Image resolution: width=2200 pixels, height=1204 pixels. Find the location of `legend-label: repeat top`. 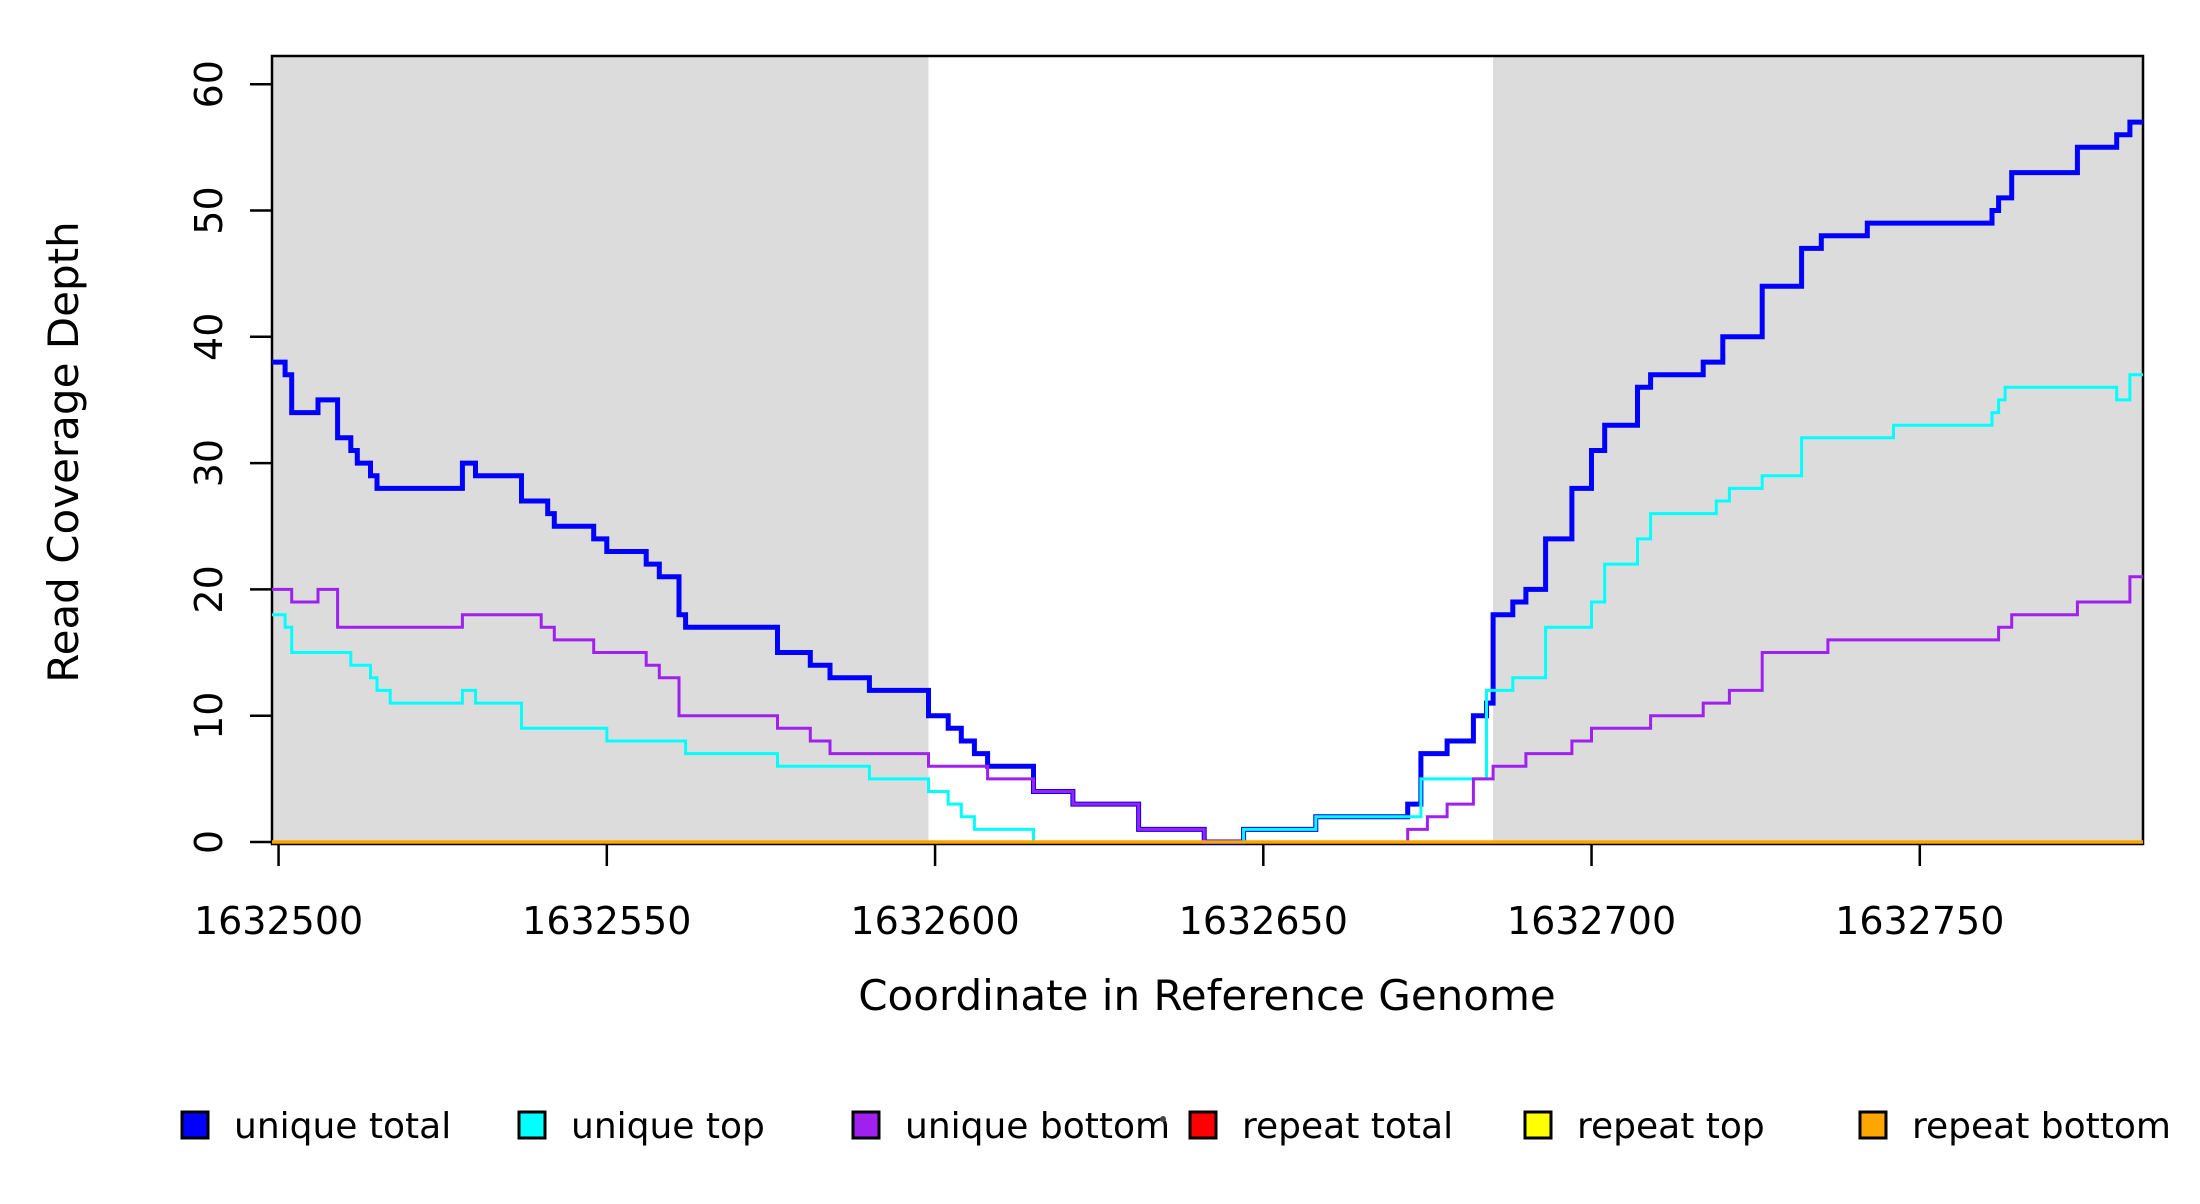

legend-label: repeat top is located at coordinates (1671, 1126).